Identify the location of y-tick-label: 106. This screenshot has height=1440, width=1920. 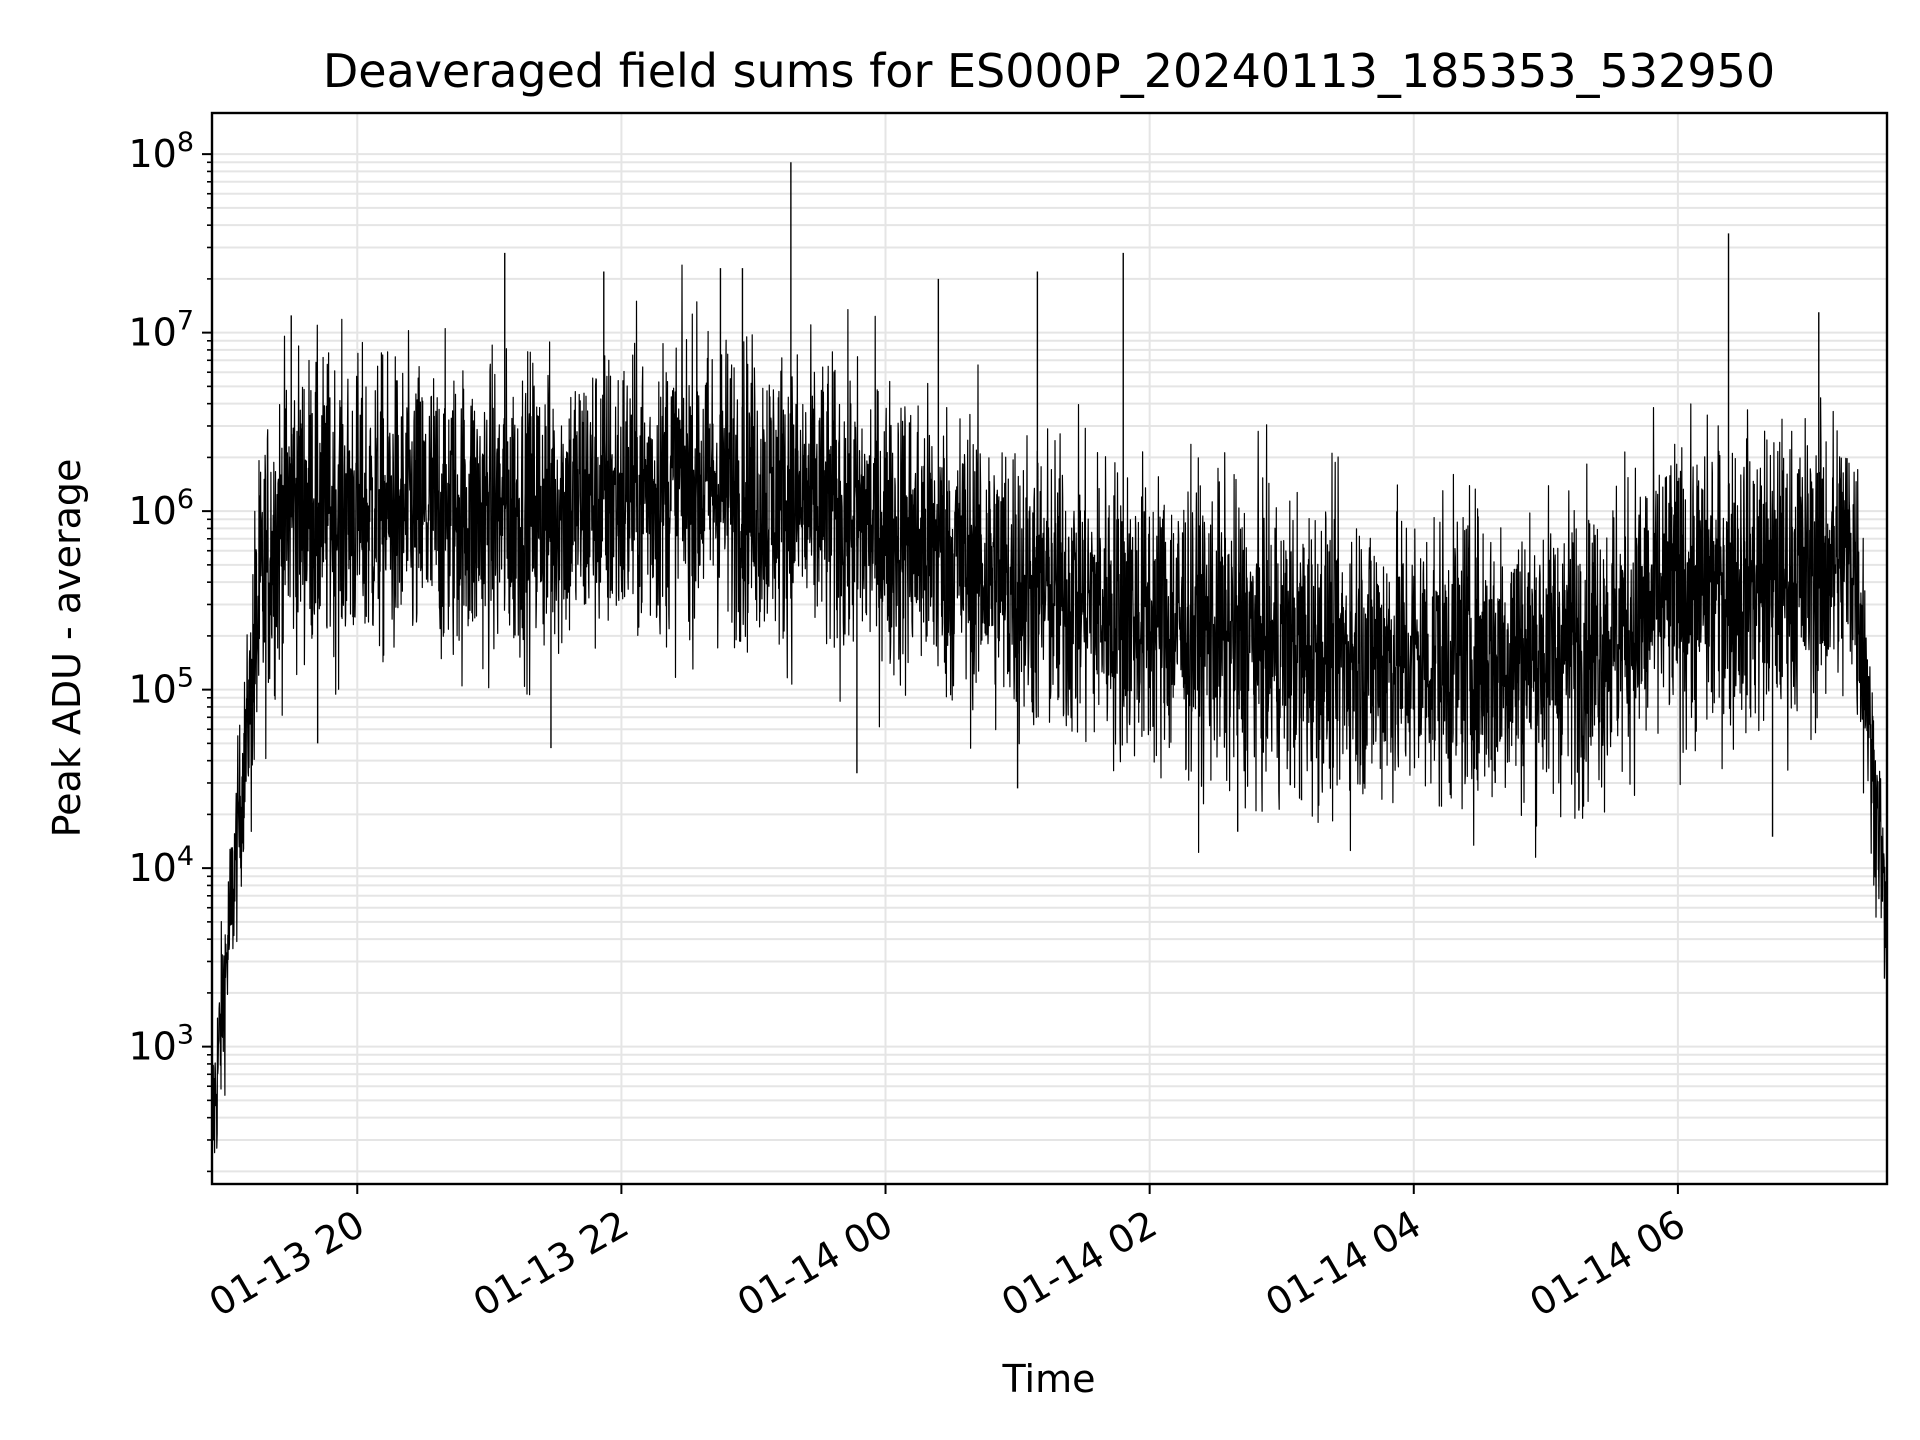
(161, 508).